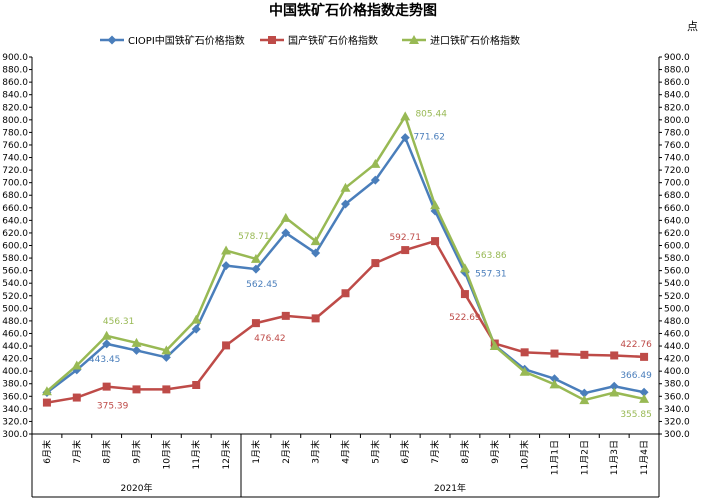 Image resolution: width=706 pixels, height=498 pixels. What do you see at coordinates (677, 410) in the screenshot?
I see `y-tick-label-right: 340.0` at bounding box center [677, 410].